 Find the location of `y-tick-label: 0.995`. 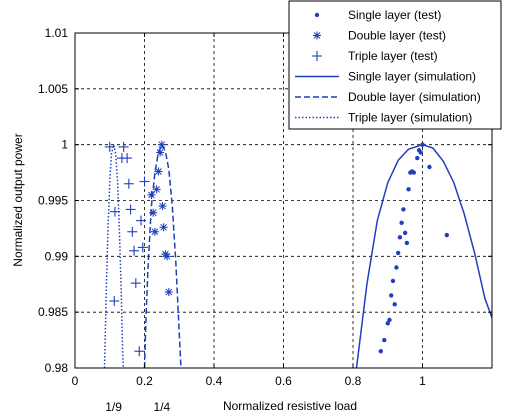

y-tick-label: 0.995 is located at coordinates (53, 201).